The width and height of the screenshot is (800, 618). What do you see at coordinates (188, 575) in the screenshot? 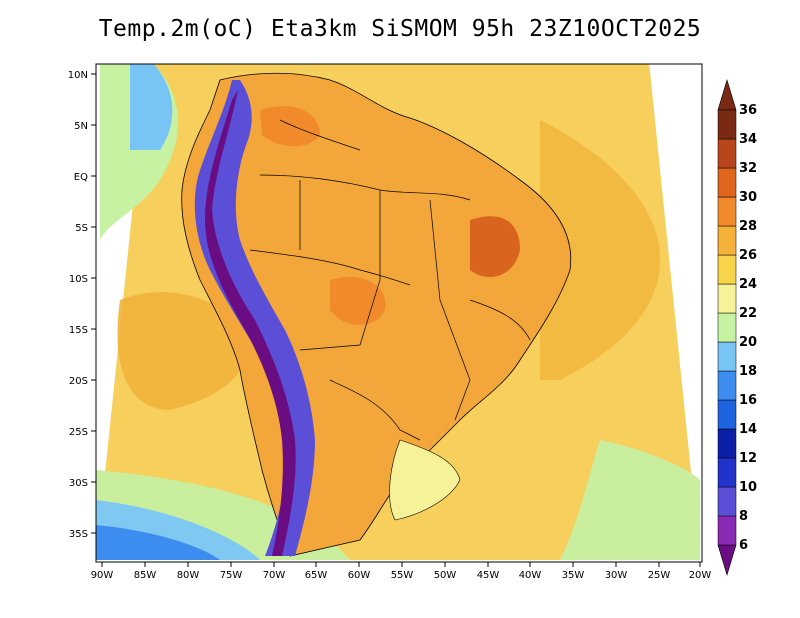
I see `lon-label: 80W` at bounding box center [188, 575].